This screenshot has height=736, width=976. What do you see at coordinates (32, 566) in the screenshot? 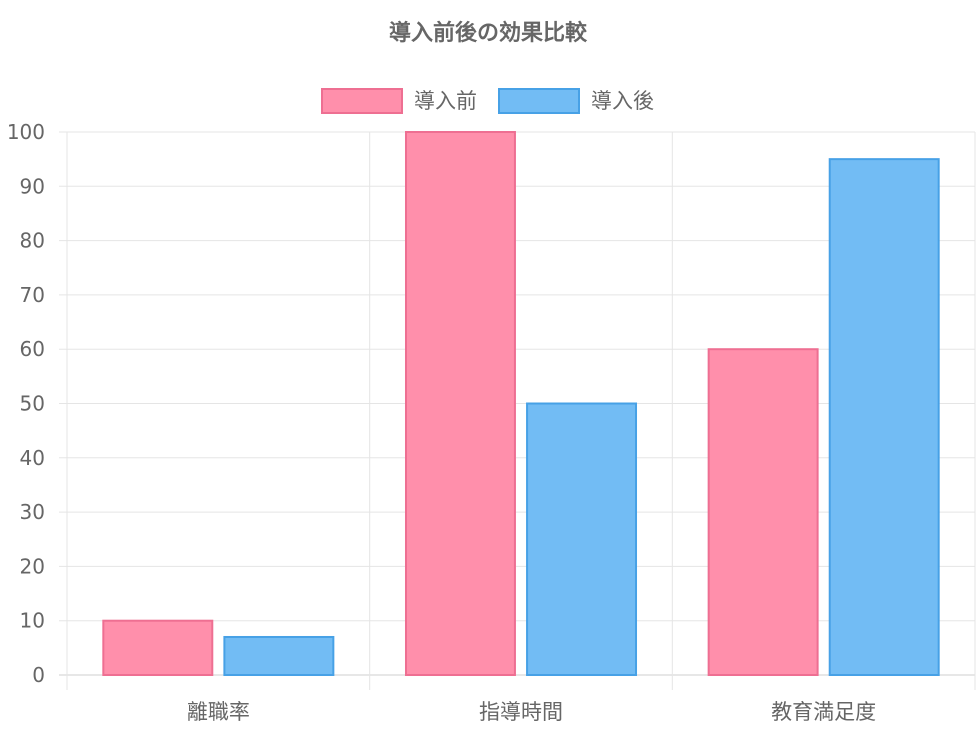
I see `y-tick-label: 20` at bounding box center [32, 566].